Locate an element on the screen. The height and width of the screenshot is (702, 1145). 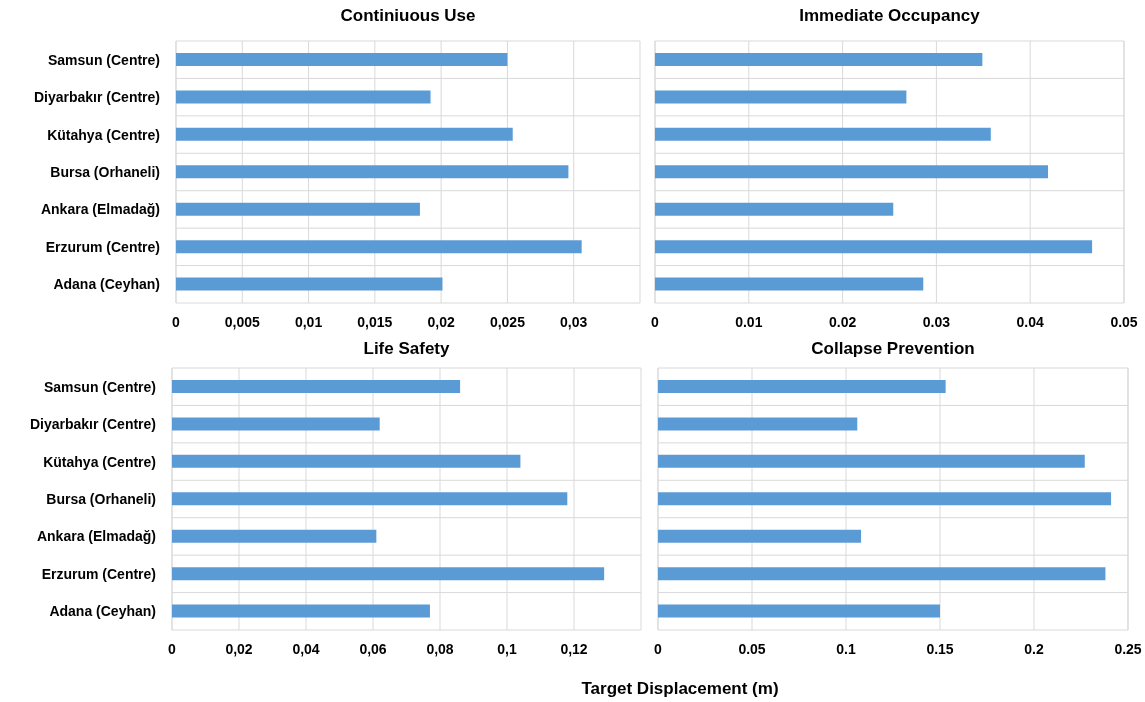
x-tick-label: 0,1 is located at coordinates (507, 648).